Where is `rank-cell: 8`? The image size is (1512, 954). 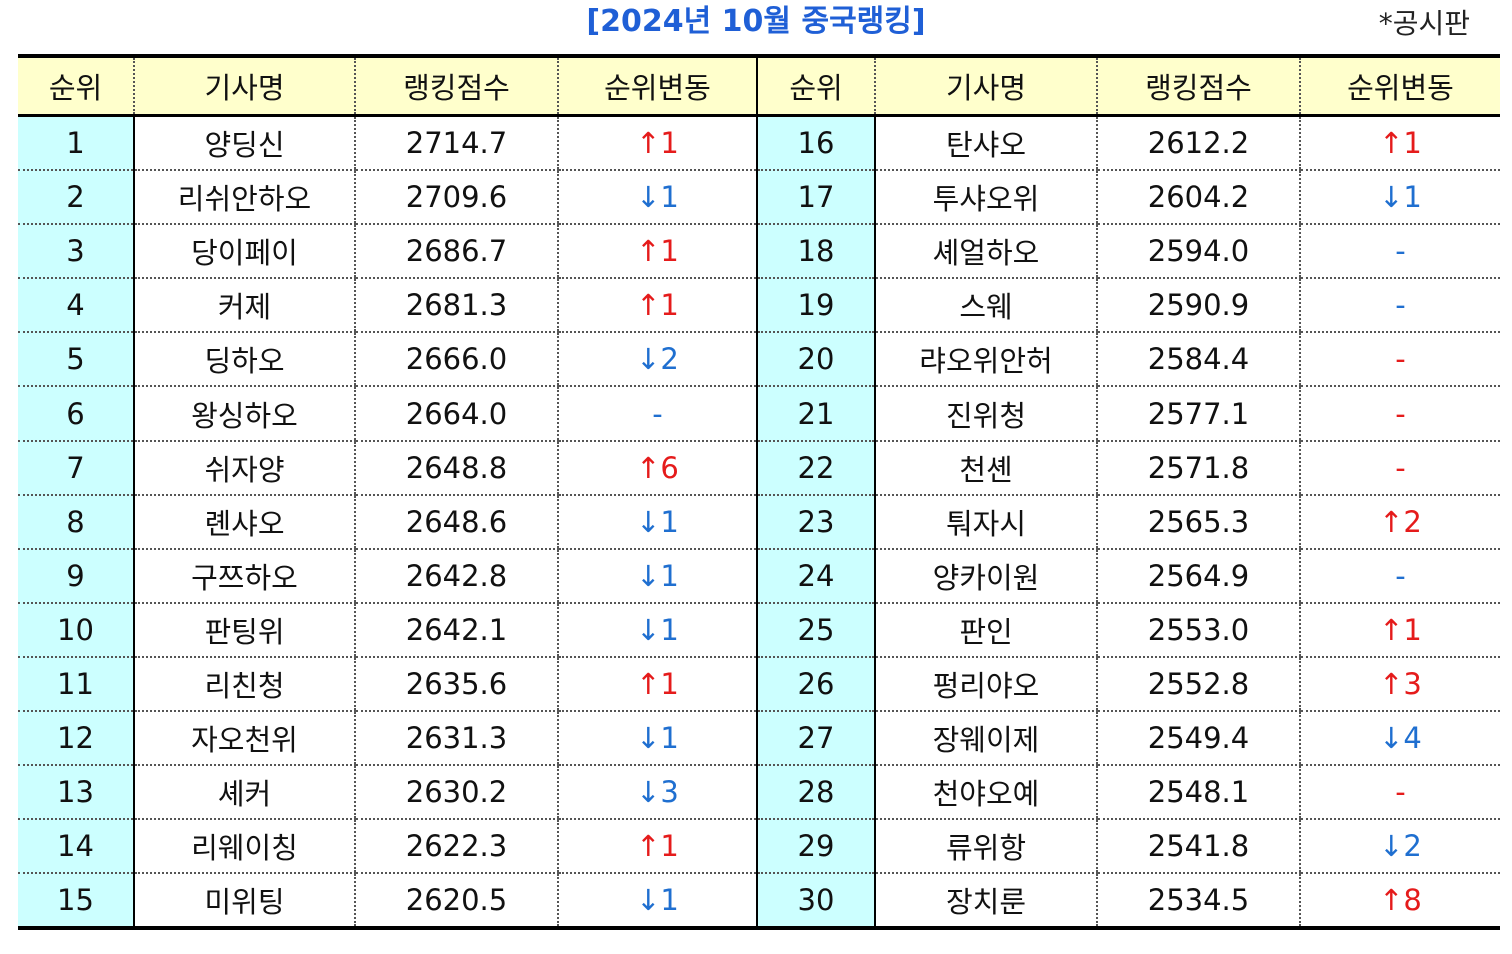 rank-cell: 8 is located at coordinates (76, 522).